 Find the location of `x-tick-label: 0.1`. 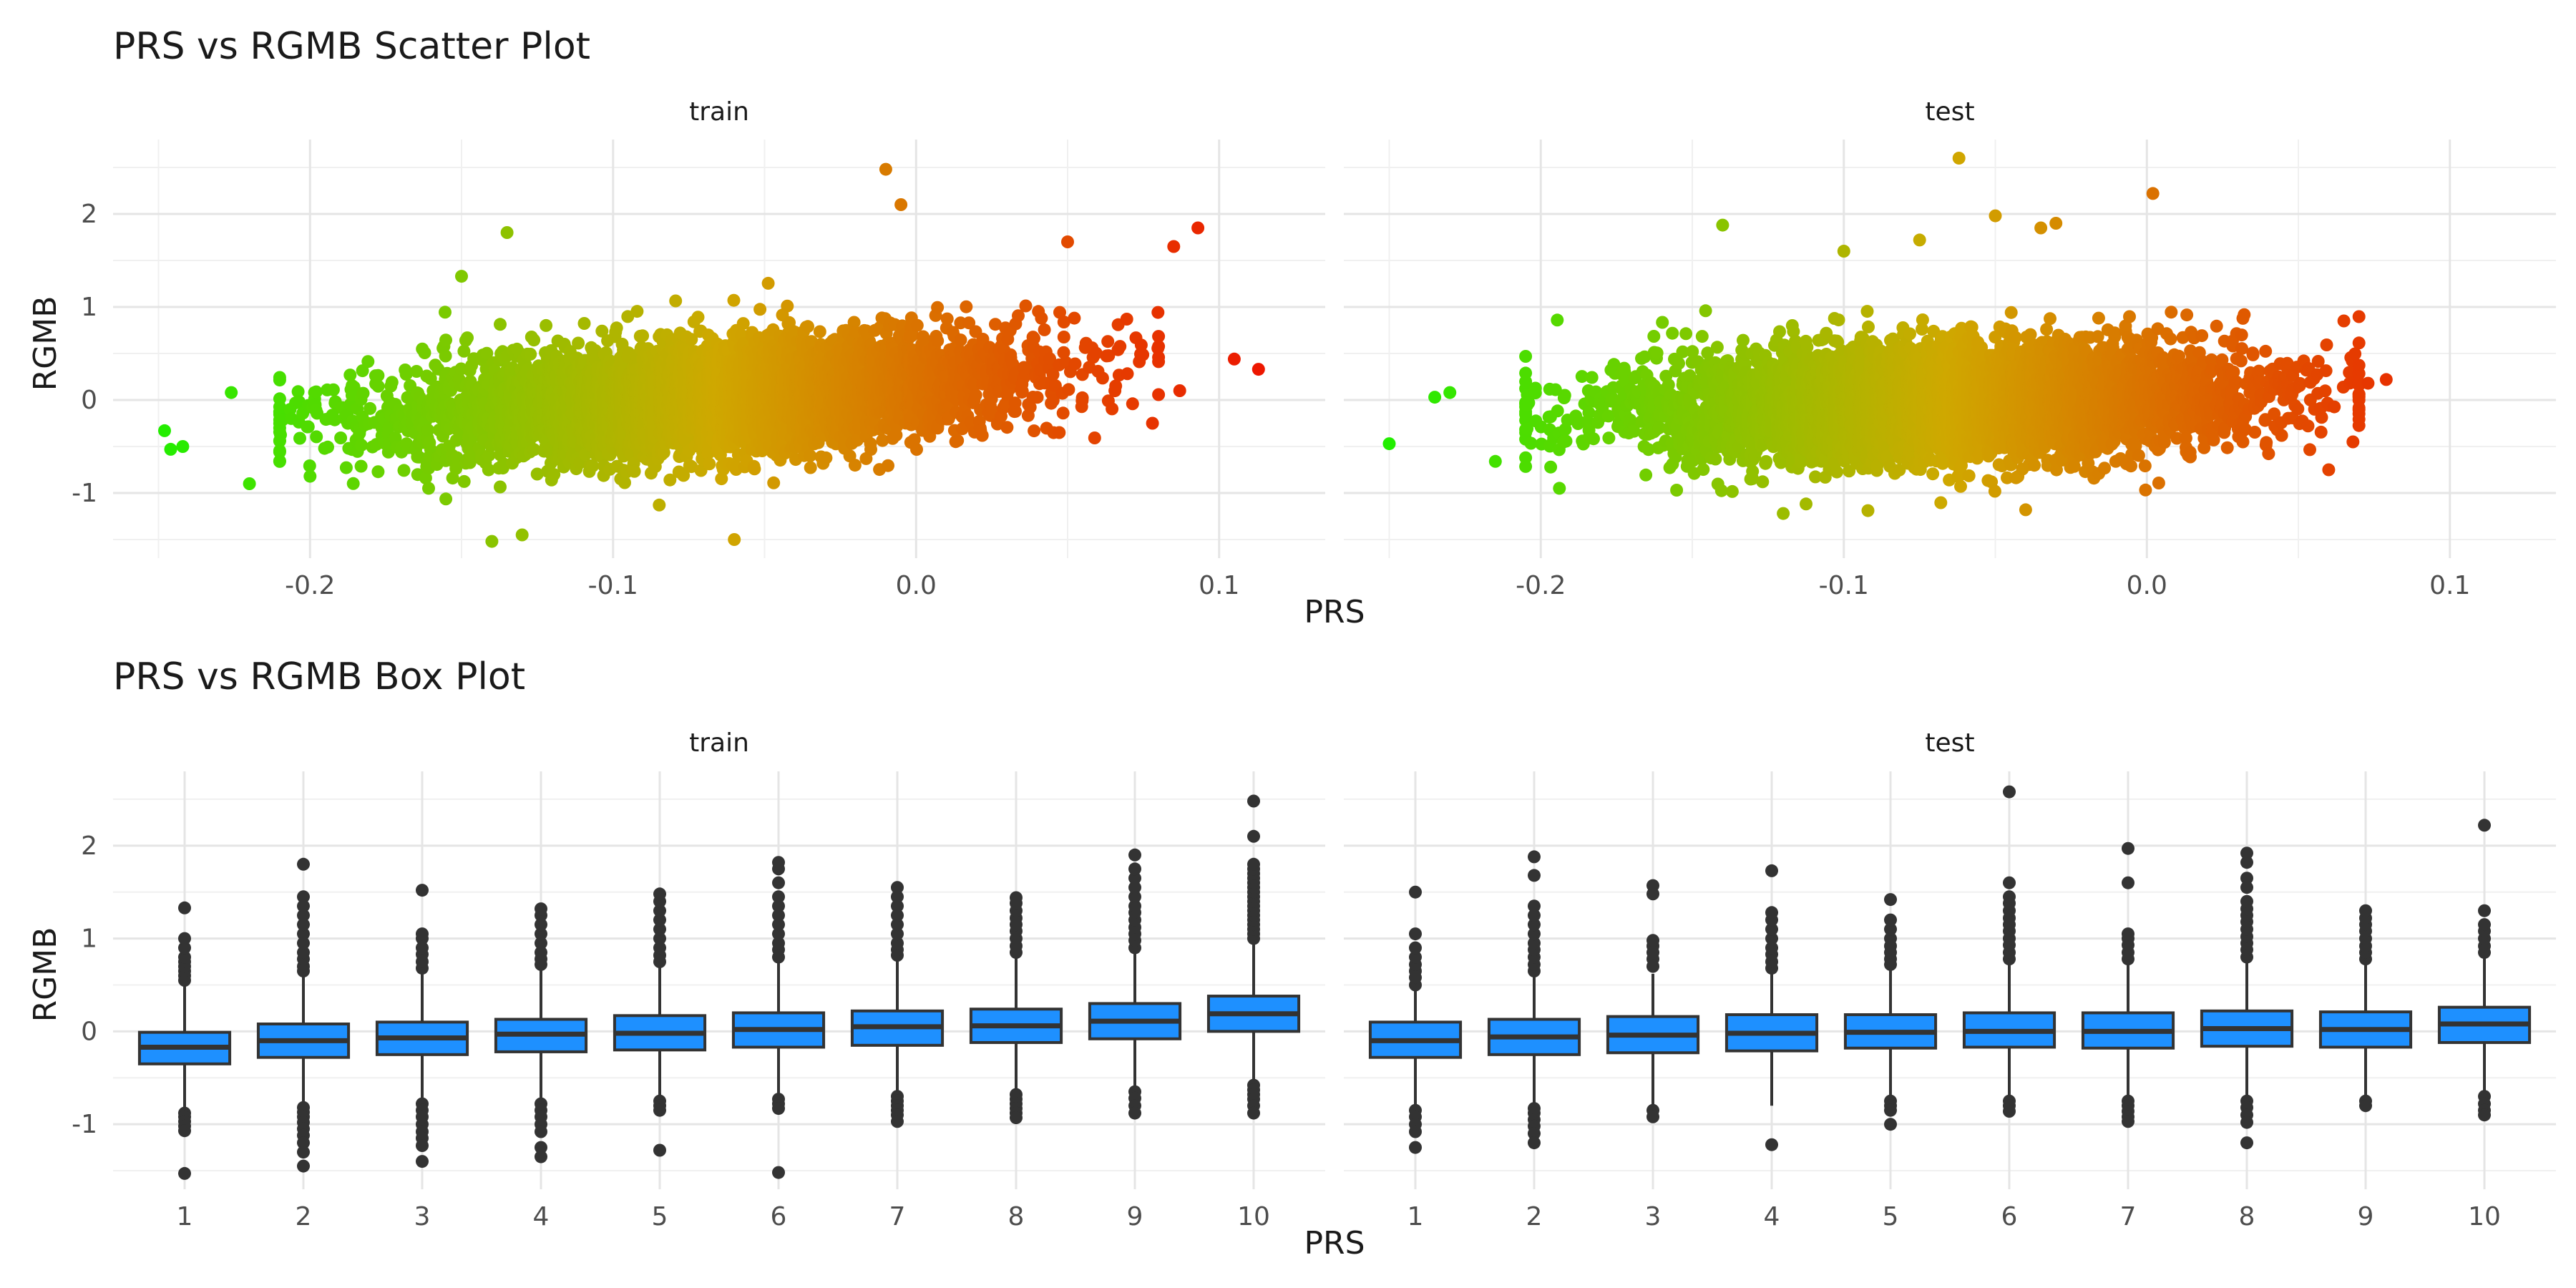

x-tick-label: 0.1 is located at coordinates (1219, 585).